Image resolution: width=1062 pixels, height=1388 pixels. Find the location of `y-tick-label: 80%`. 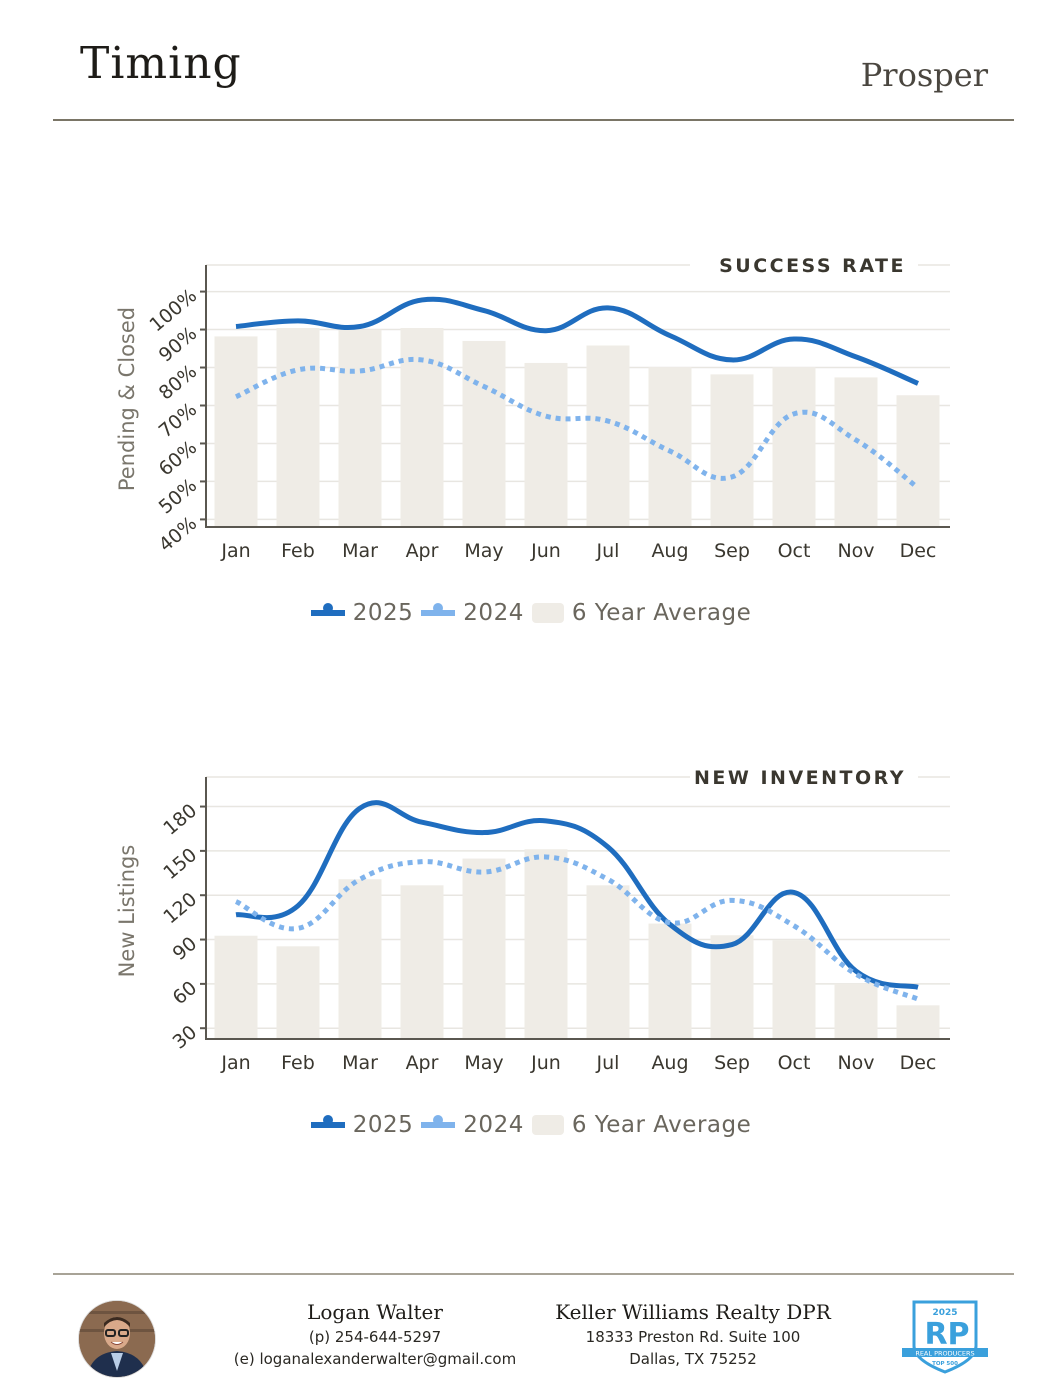

y-tick-label: 80% is located at coordinates (178, 382).